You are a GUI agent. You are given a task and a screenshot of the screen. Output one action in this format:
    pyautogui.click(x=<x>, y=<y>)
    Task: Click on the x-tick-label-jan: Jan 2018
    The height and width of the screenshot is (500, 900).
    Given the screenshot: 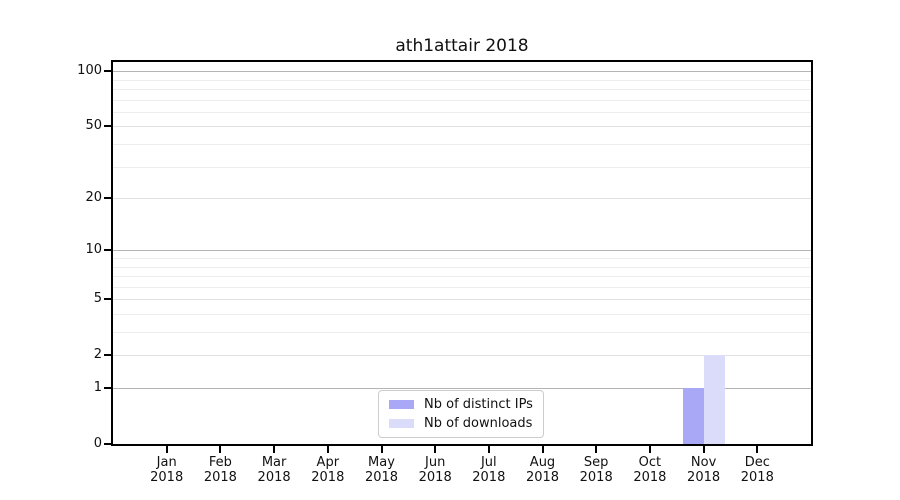 What is the action you would take?
    pyautogui.click(x=167, y=470)
    